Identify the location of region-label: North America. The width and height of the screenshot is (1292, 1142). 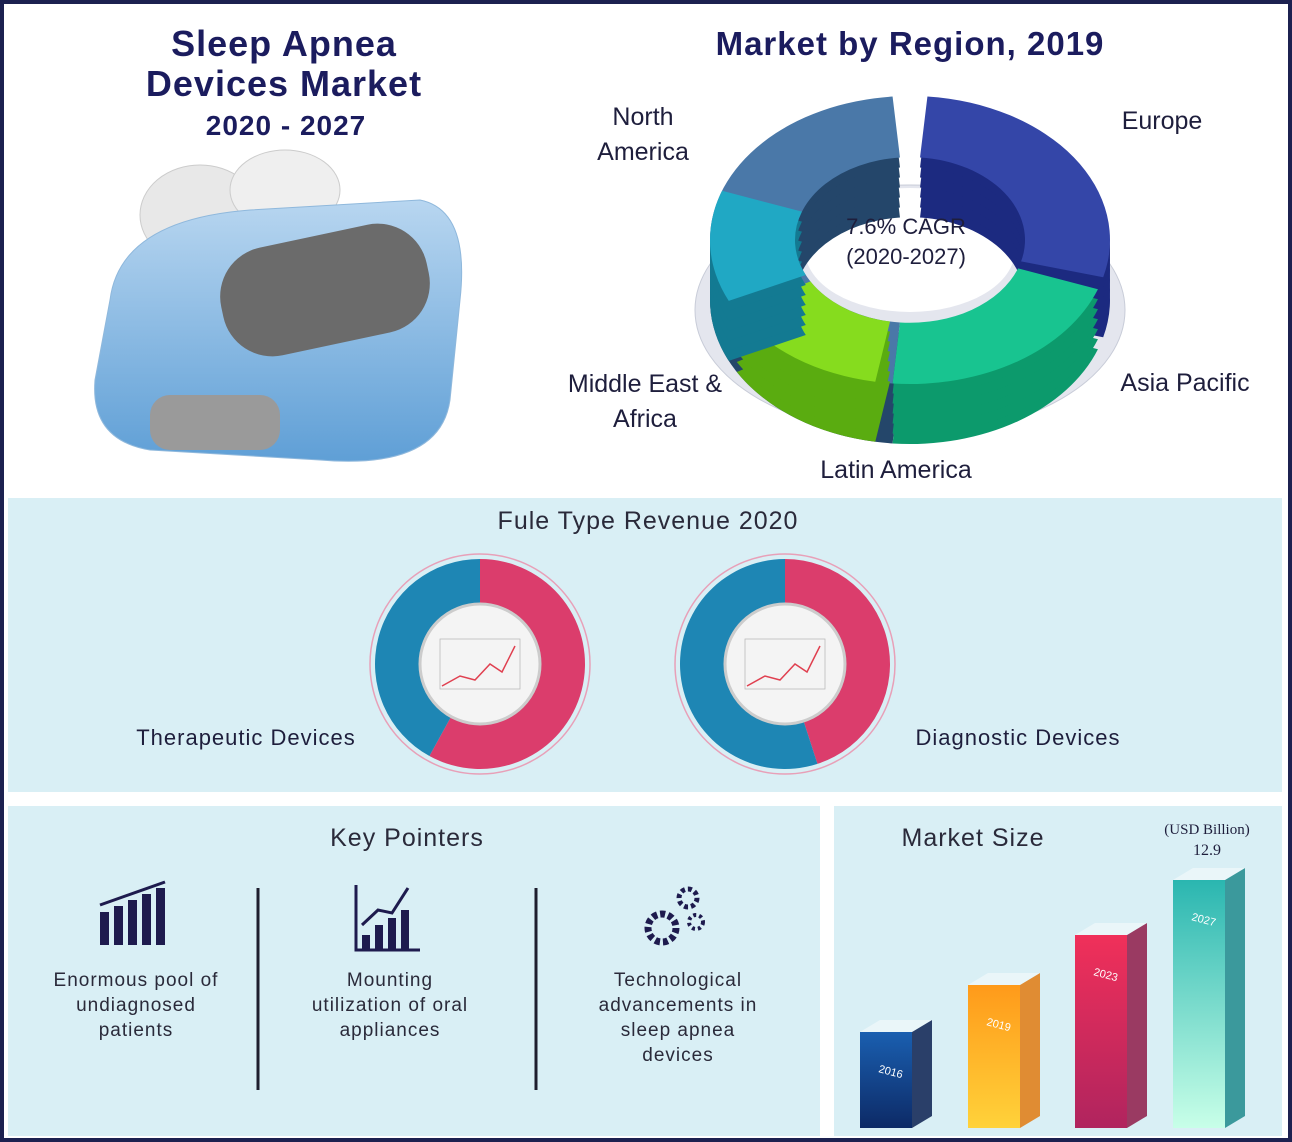
(643, 134).